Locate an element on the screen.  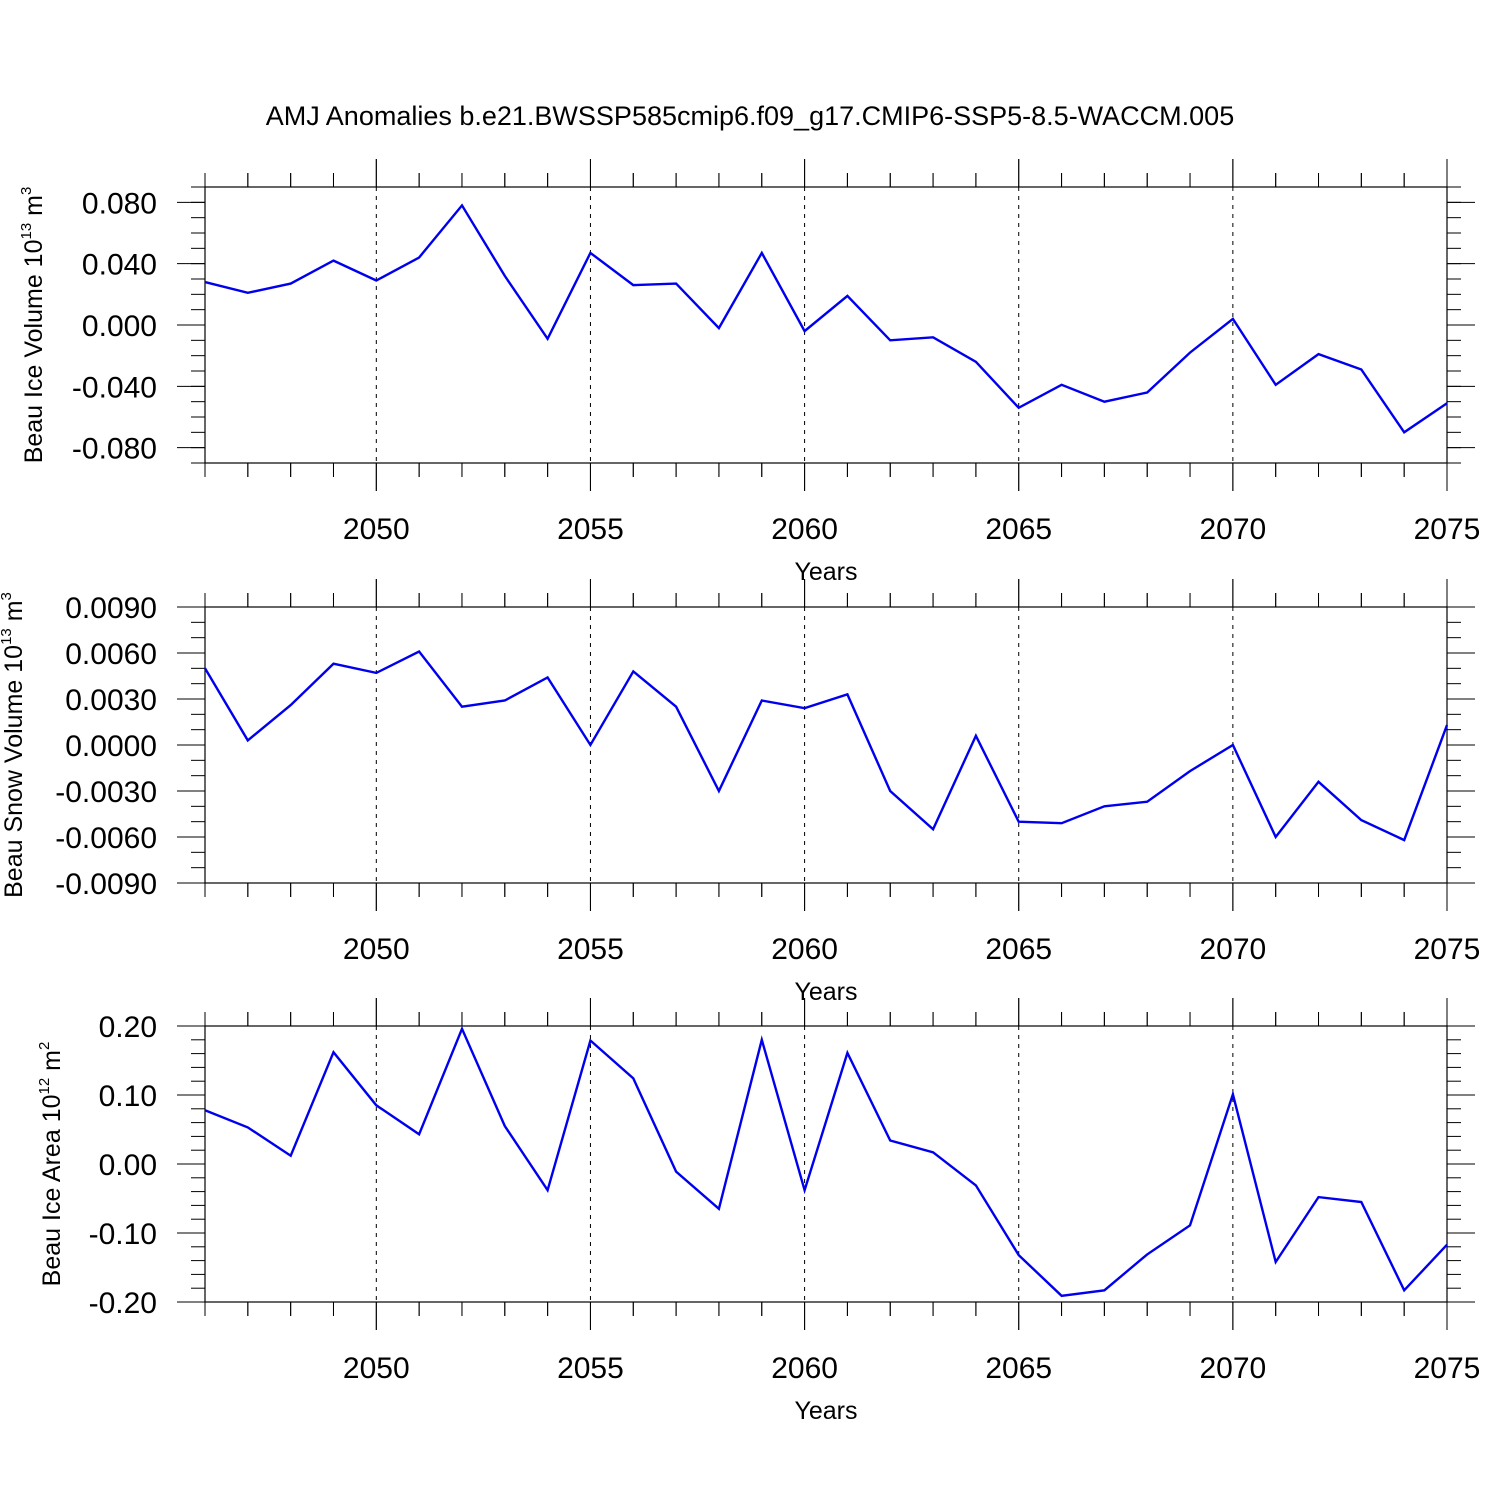
y-tick-label: -0.10 is located at coordinates (123, 1234).